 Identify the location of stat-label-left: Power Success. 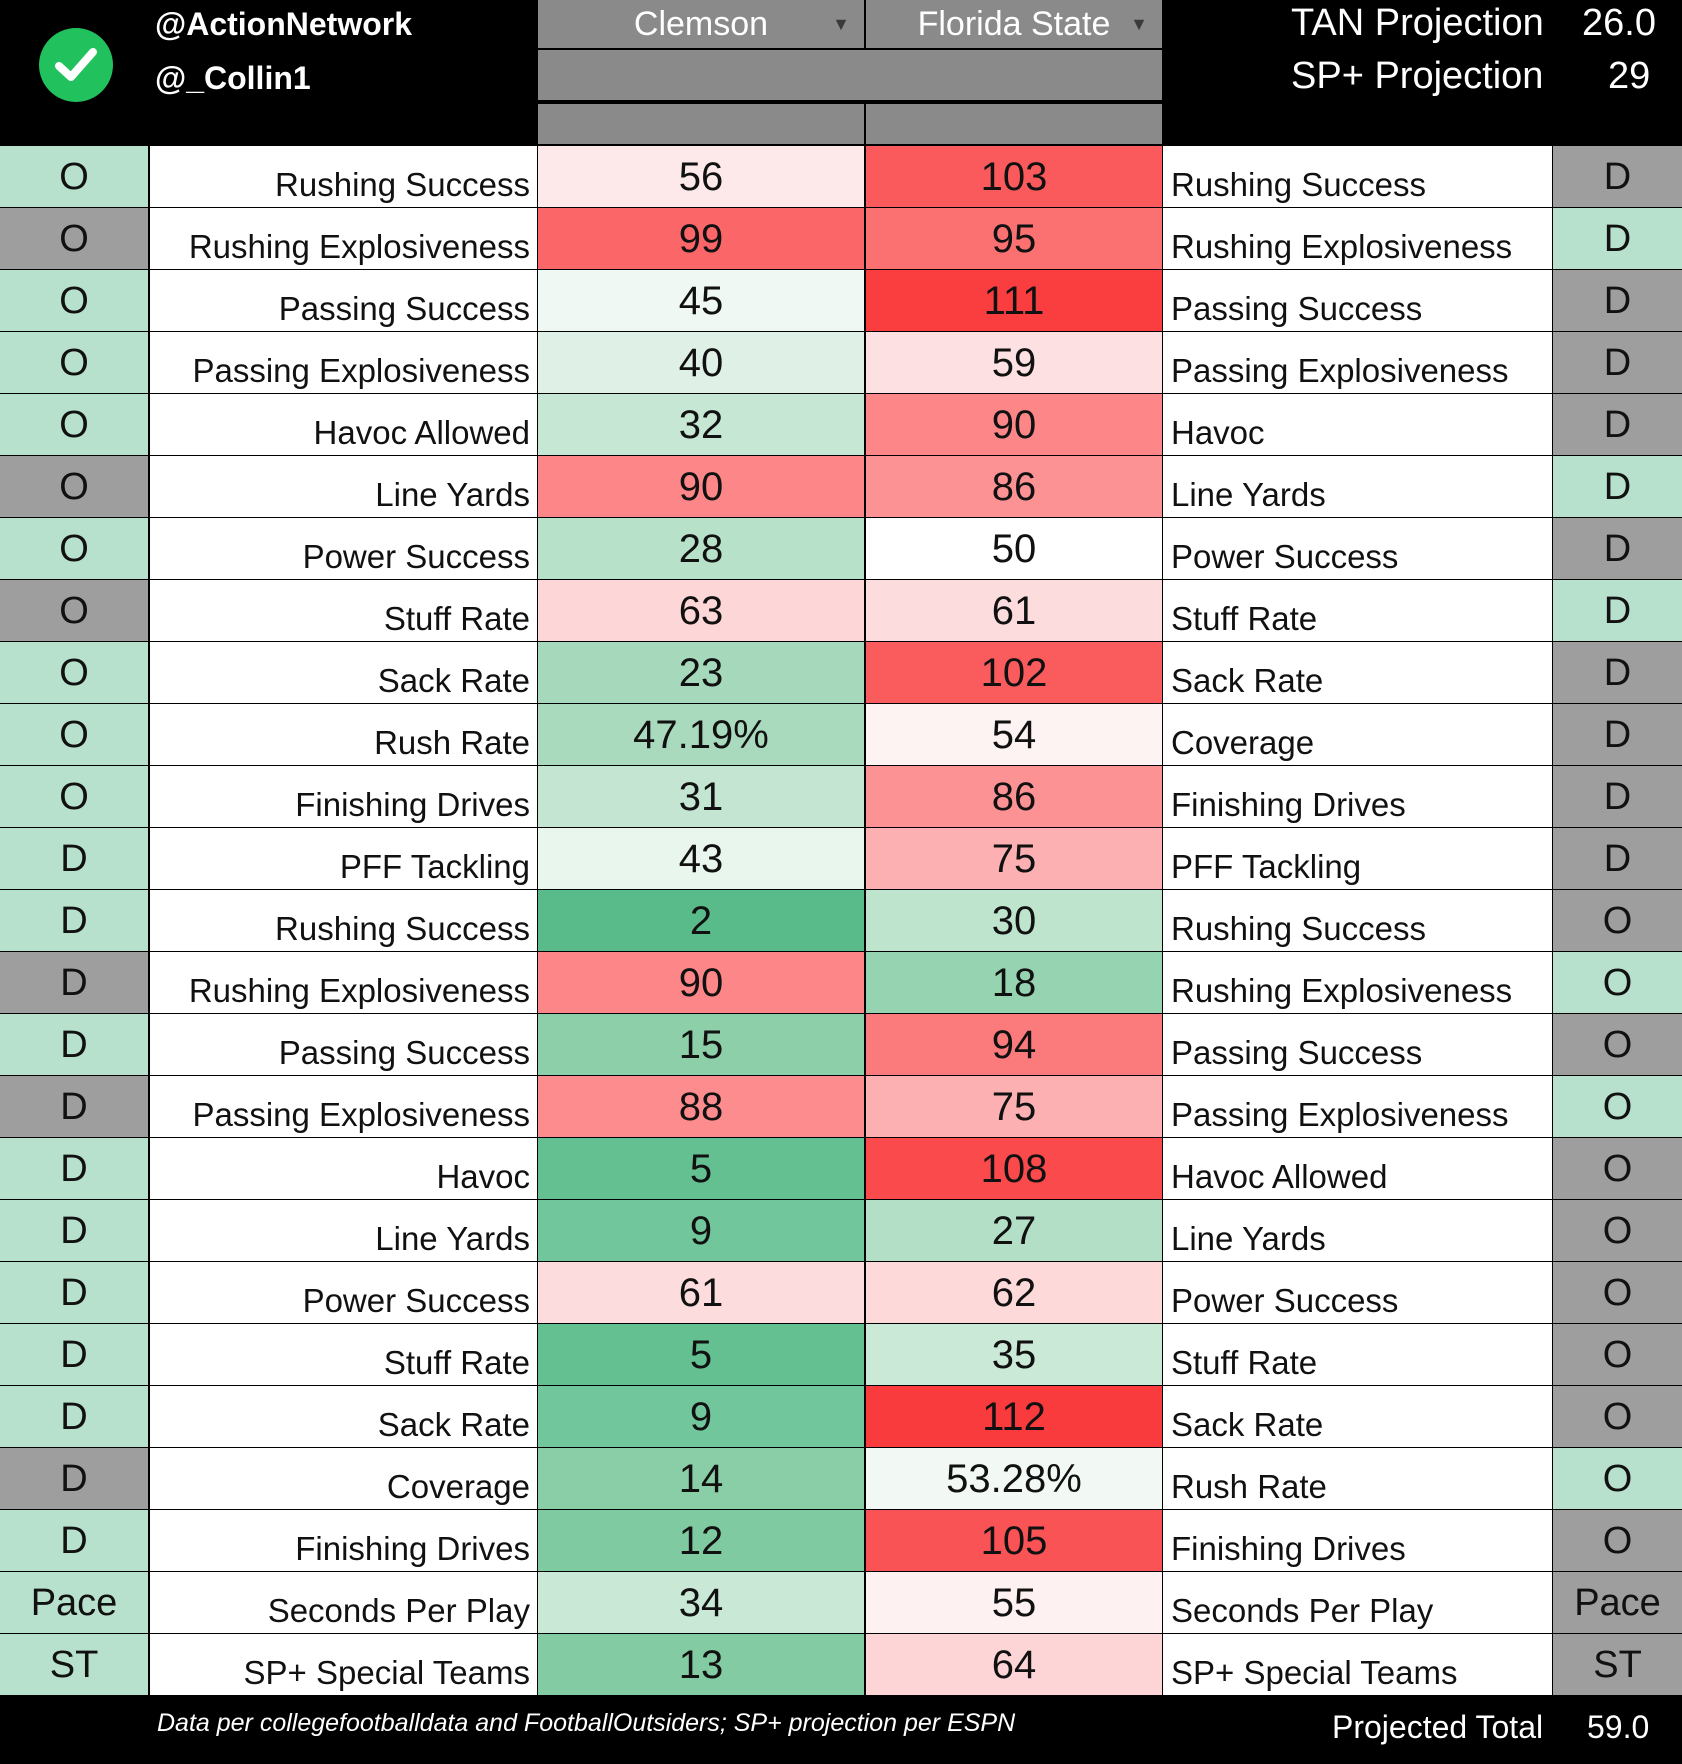
(343, 548).